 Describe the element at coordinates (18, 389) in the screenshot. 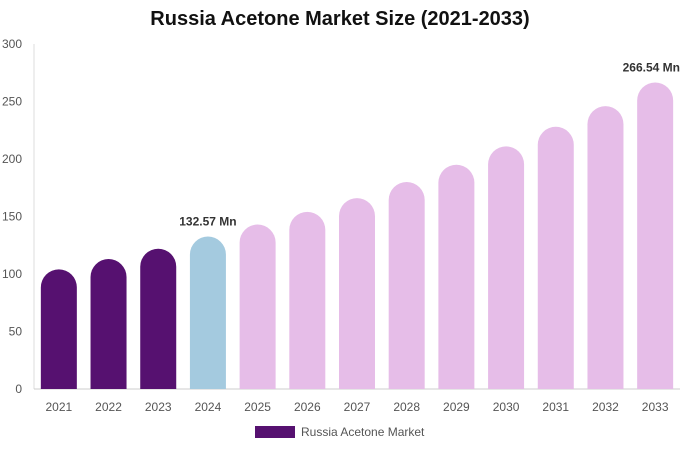

I see `y-tick-label: 0` at that location.